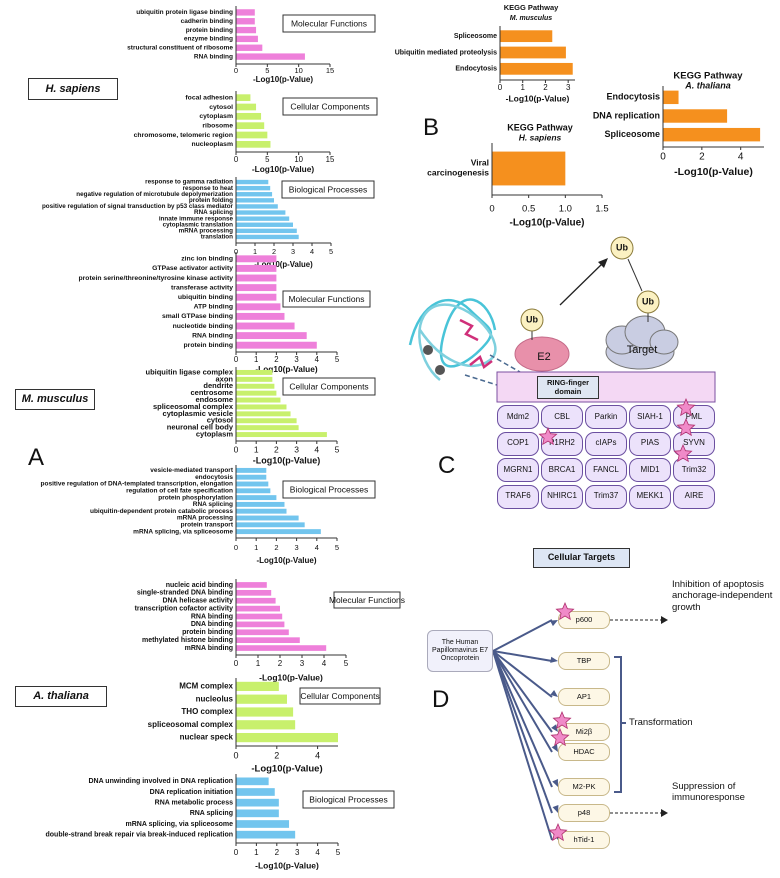  Describe the element at coordinates (213, 307) in the screenshot. I see `category-label: ATP binding` at that location.